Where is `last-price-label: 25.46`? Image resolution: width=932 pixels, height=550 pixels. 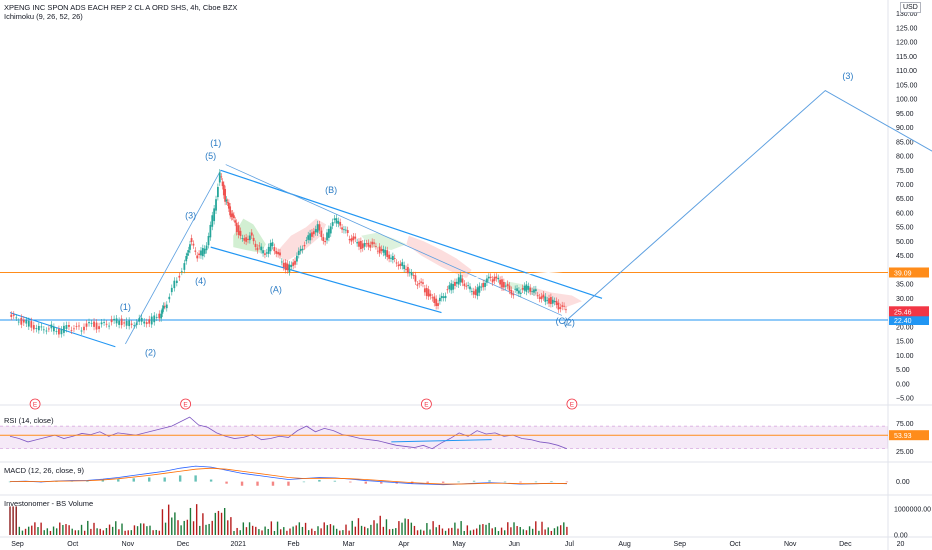
last-price-label: 25.46 is located at coordinates (903, 312).